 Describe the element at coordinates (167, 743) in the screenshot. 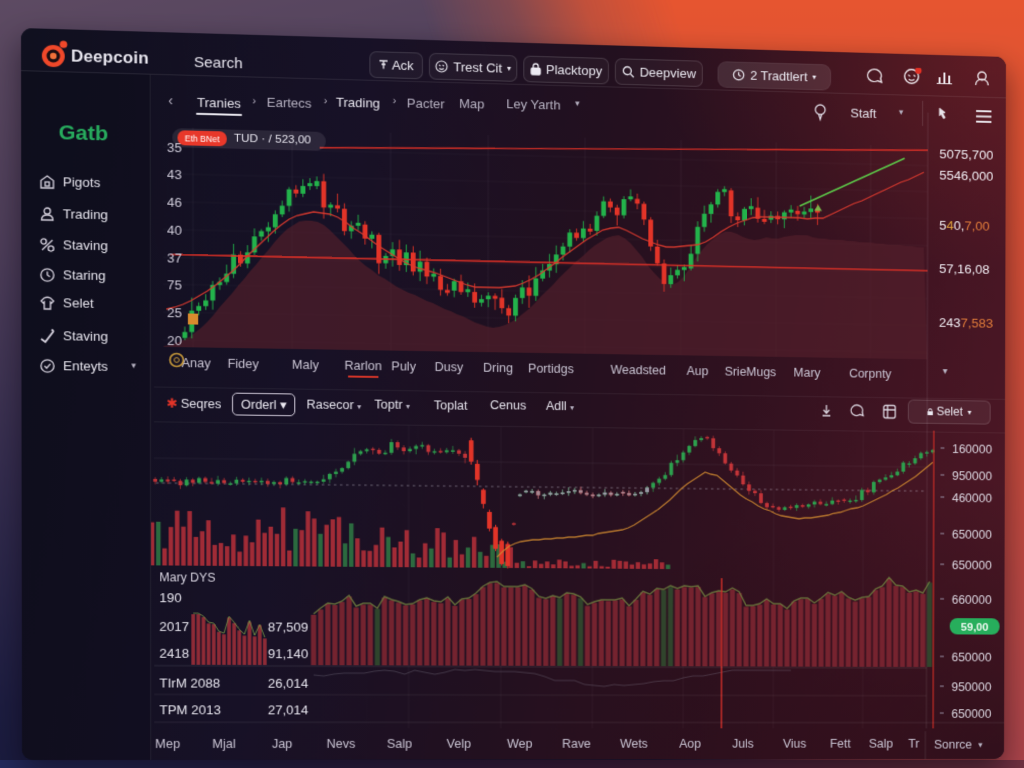

I see `svg-text: Mep` at that location.